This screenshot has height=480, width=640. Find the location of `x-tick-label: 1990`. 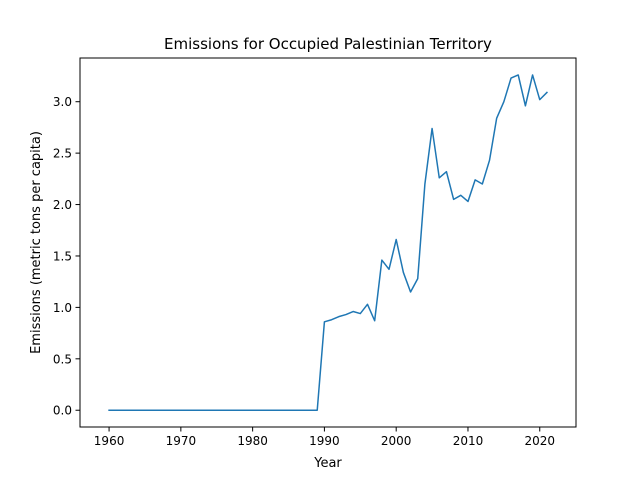

x-tick-label: 1990 is located at coordinates (324, 441).